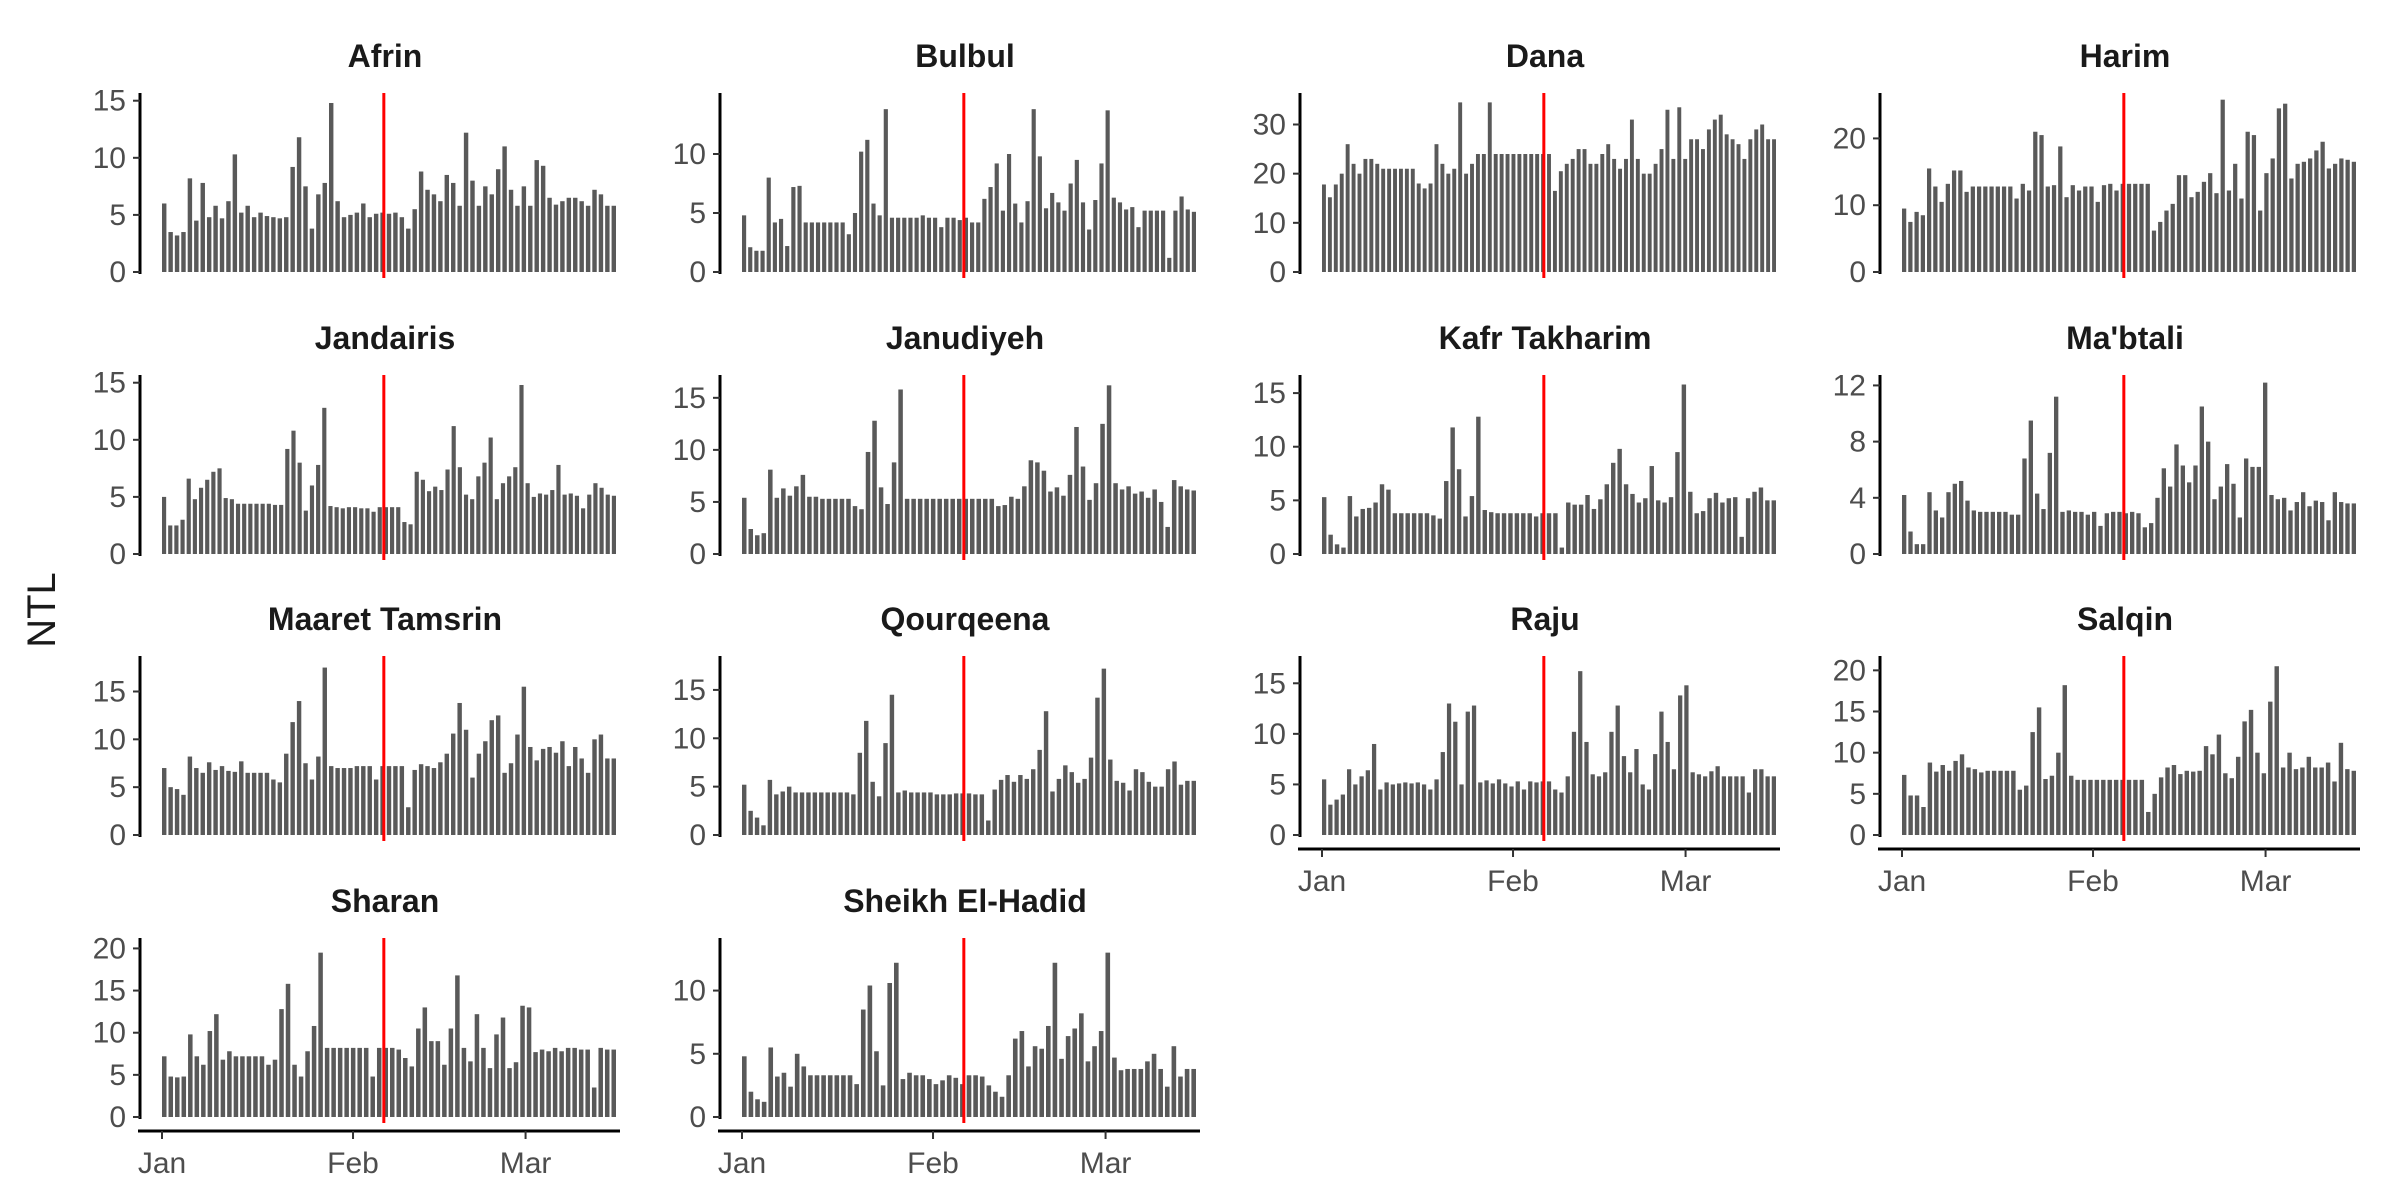 The image size is (2400, 1200). Describe the element at coordinates (354, 445) in the screenshot. I see `panel-jandairis: Jandairis 0 5 10 15` at that location.